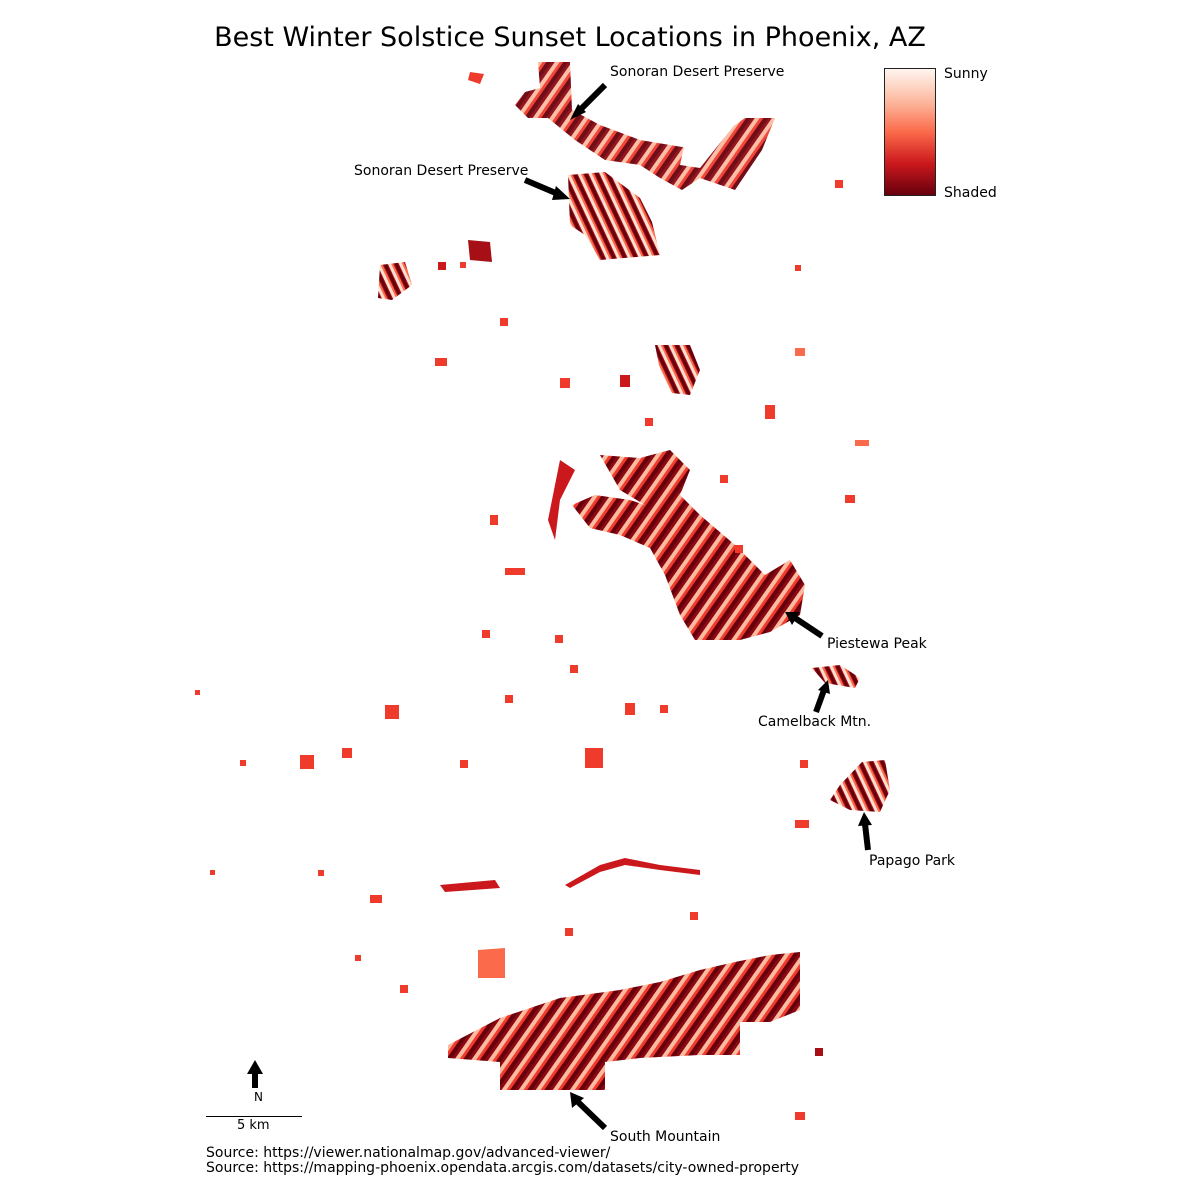 The width and height of the screenshot is (1200, 1200). I want to click on south-mountain-region, so click(624, 1019).